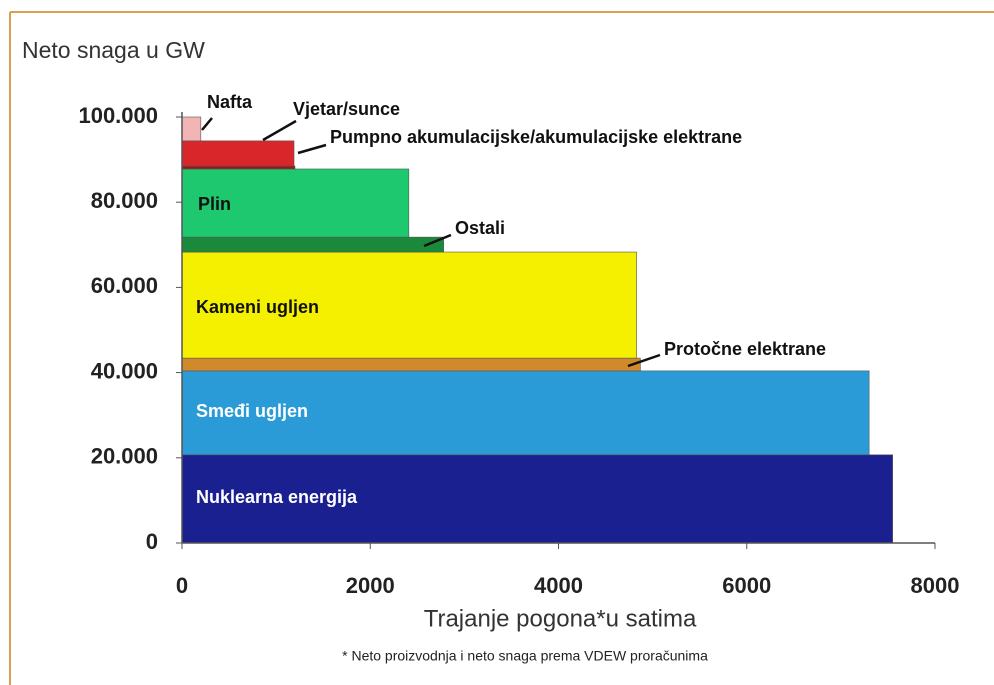  Describe the element at coordinates (124, 370) in the screenshot. I see `y-tick-label: 40.000` at that location.